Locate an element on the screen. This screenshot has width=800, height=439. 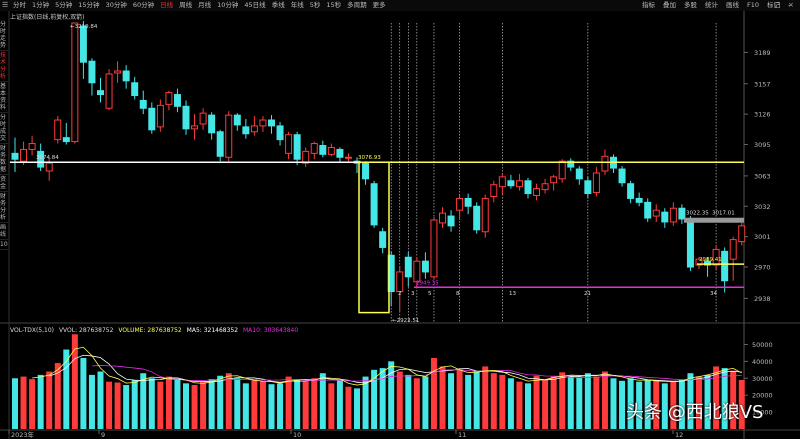
period-tab: 10分钟 is located at coordinates (228, 5).